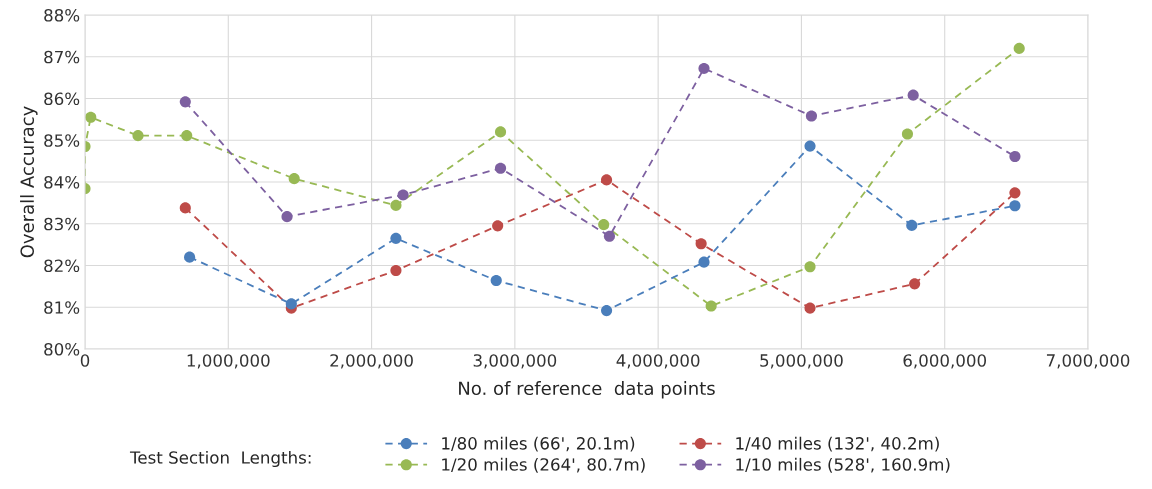 The width and height of the screenshot is (1152, 489). What do you see at coordinates (515, 361) in the screenshot?
I see `x-tick-label: 3,000,000` at bounding box center [515, 361].